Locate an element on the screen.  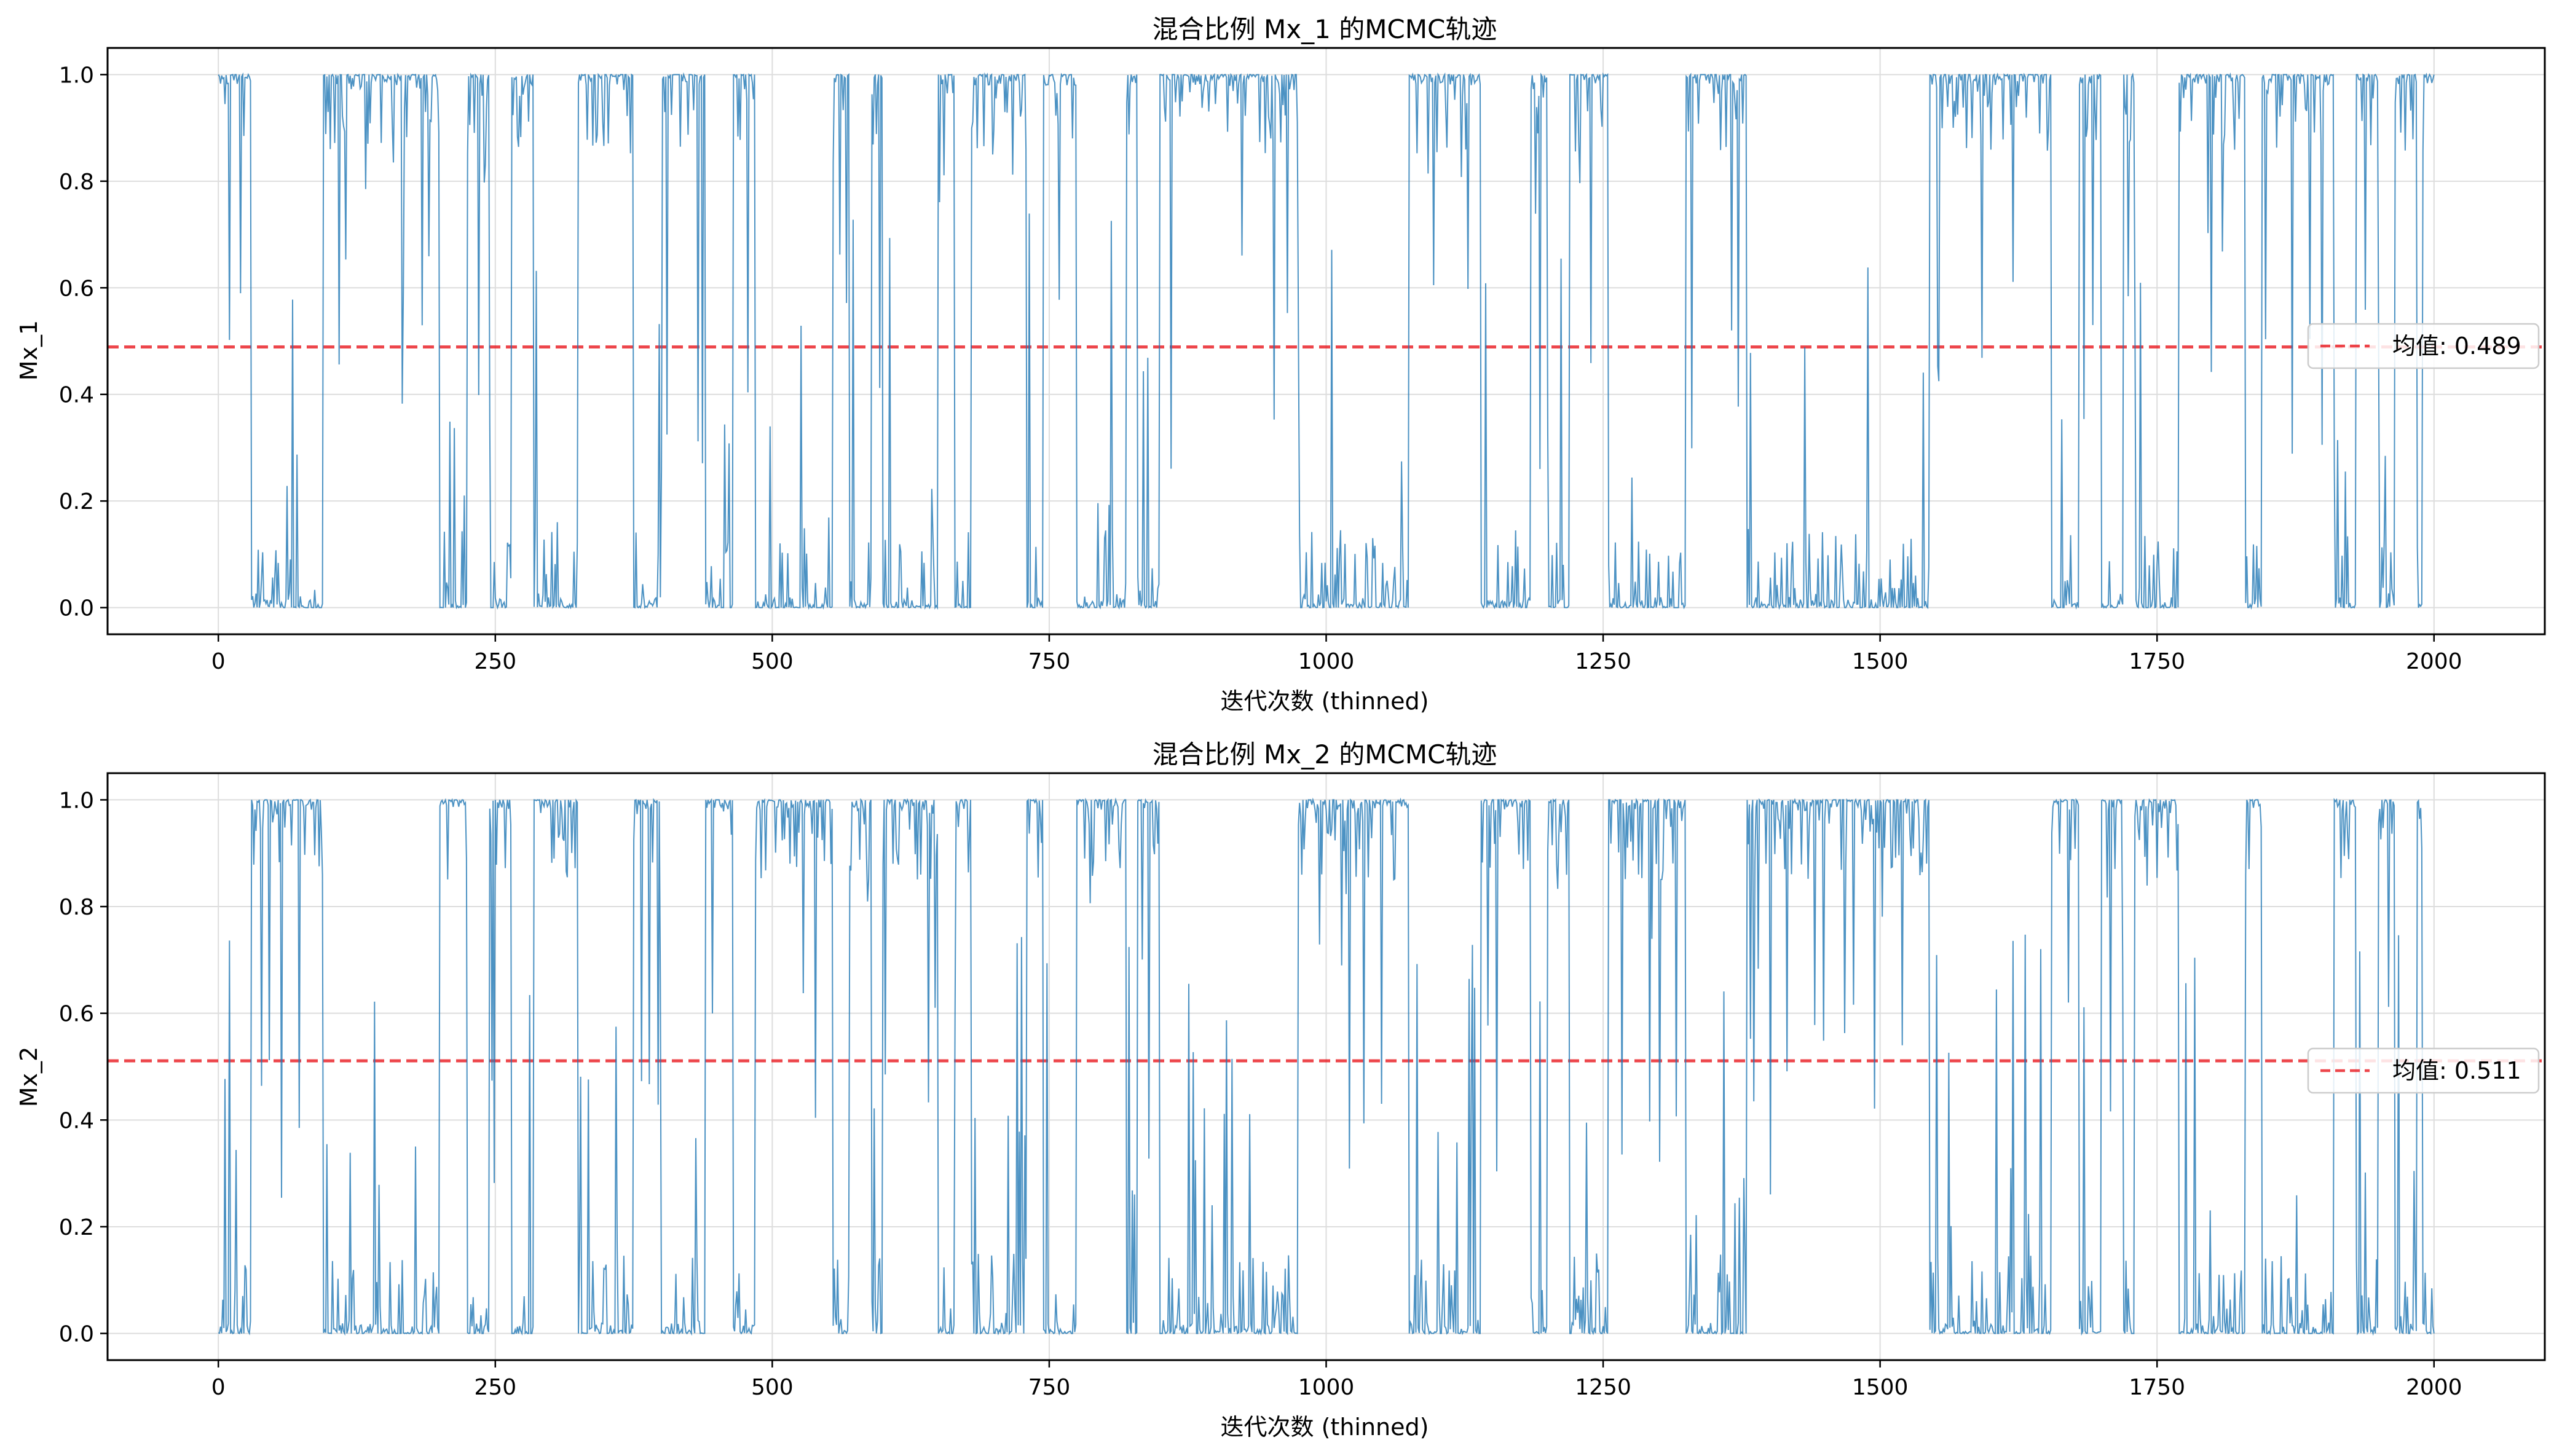
legend: 均值: 0.489 is located at coordinates (2423, 346).